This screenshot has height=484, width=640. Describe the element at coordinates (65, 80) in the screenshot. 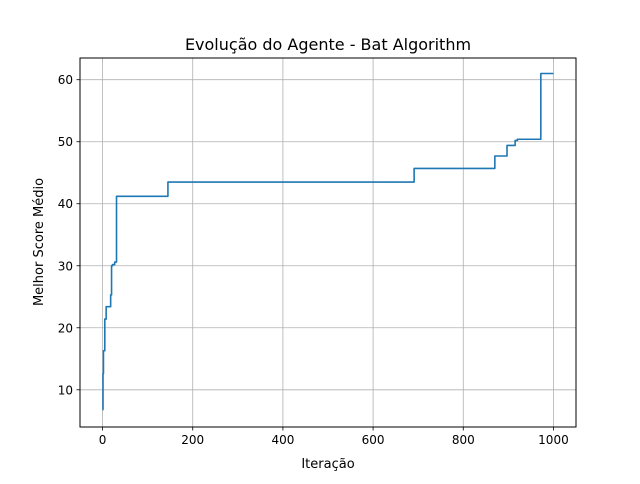

I see `y-tick-label: 60` at that location.